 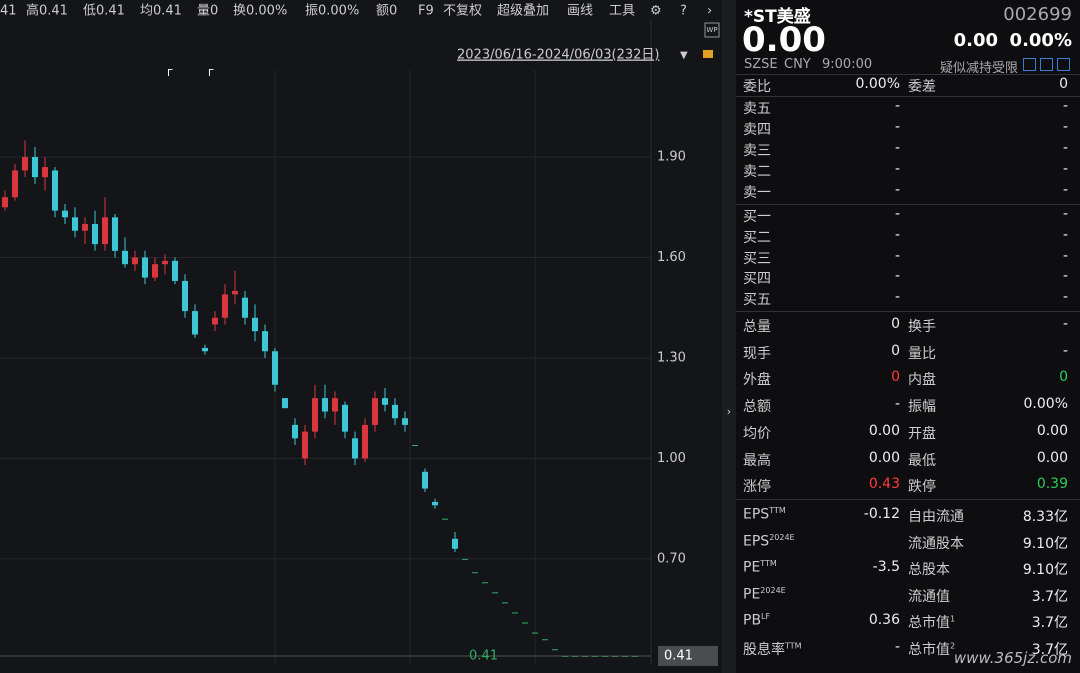 What do you see at coordinates (1045, 517) in the screenshot?
I see `row-value: 8.33亿` at bounding box center [1045, 517].